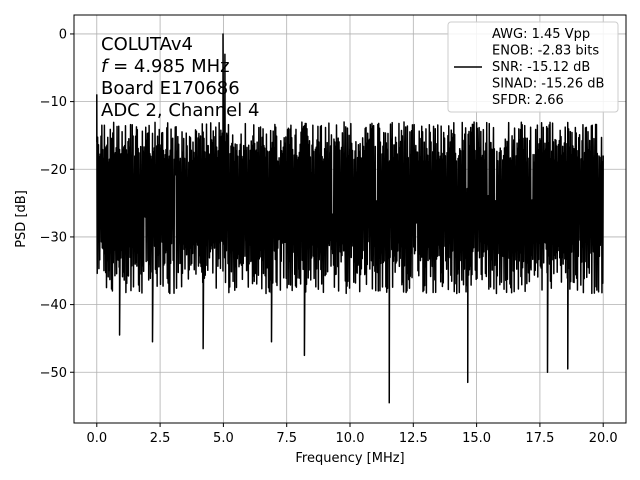 This screenshot has width=640, height=480. Describe the element at coordinates (413, 438) in the screenshot. I see `x-tick-label: 12.5` at that location.